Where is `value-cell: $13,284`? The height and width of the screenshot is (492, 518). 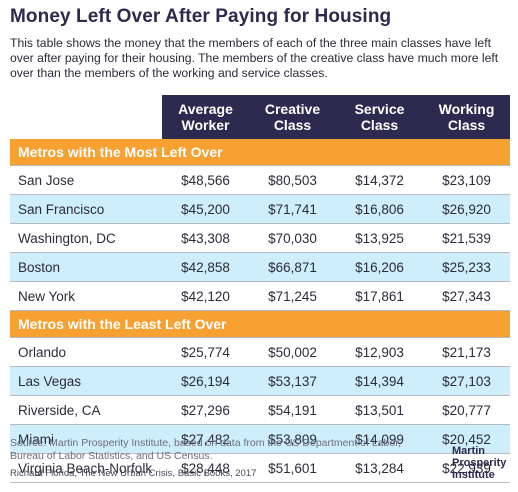
value-cell: $13,284 is located at coordinates (379, 468).